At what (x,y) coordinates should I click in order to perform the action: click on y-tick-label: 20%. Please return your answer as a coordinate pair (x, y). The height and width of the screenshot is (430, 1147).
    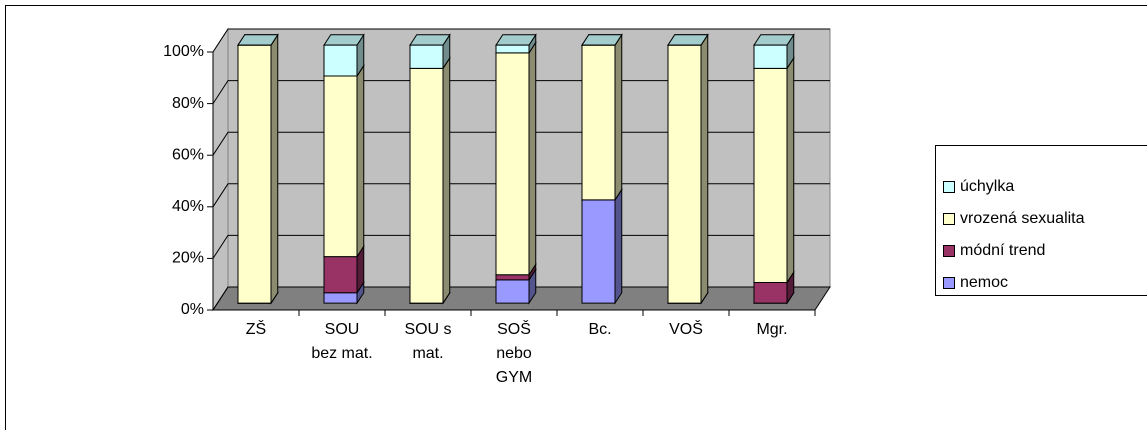
    Looking at the image, I should click on (188, 258).